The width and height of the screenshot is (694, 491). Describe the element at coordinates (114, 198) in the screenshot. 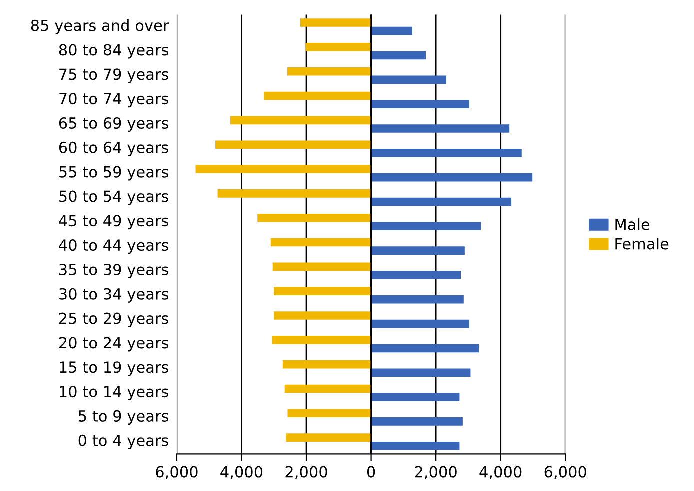

I see `y-tick-label: 50 to 54 years` at that location.